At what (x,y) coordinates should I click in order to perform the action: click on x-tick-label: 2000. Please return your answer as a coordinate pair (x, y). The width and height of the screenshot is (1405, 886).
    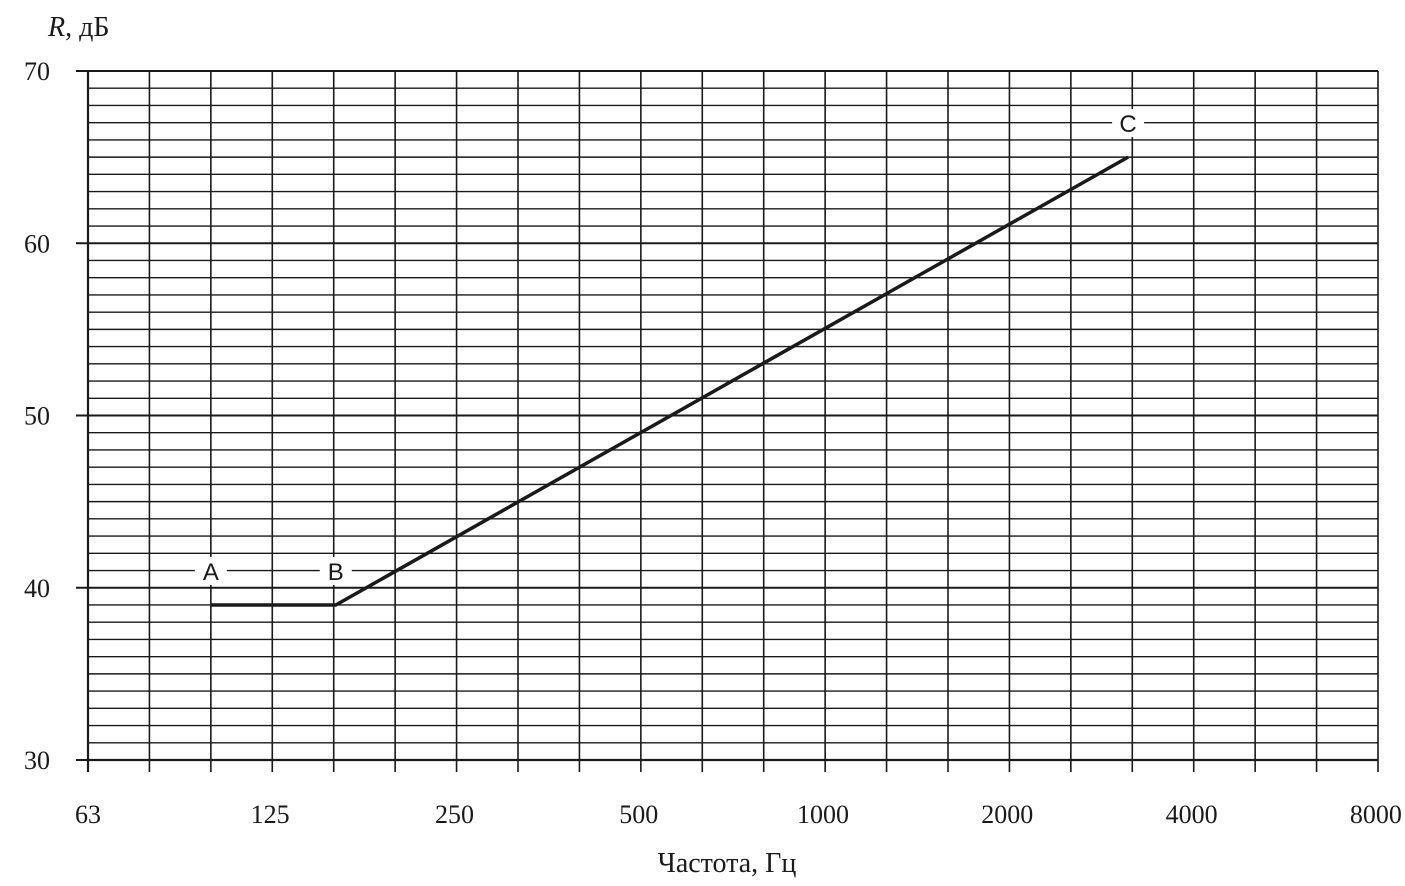
    Looking at the image, I should click on (1007, 814).